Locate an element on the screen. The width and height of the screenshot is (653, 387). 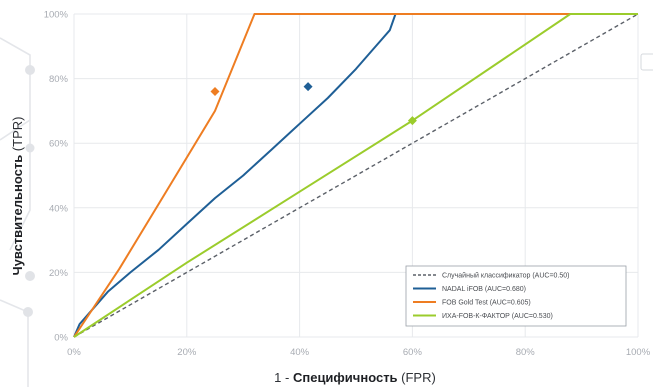
legend-label-2: FOB Gold Test (AUC=0.605) is located at coordinates (486, 303).